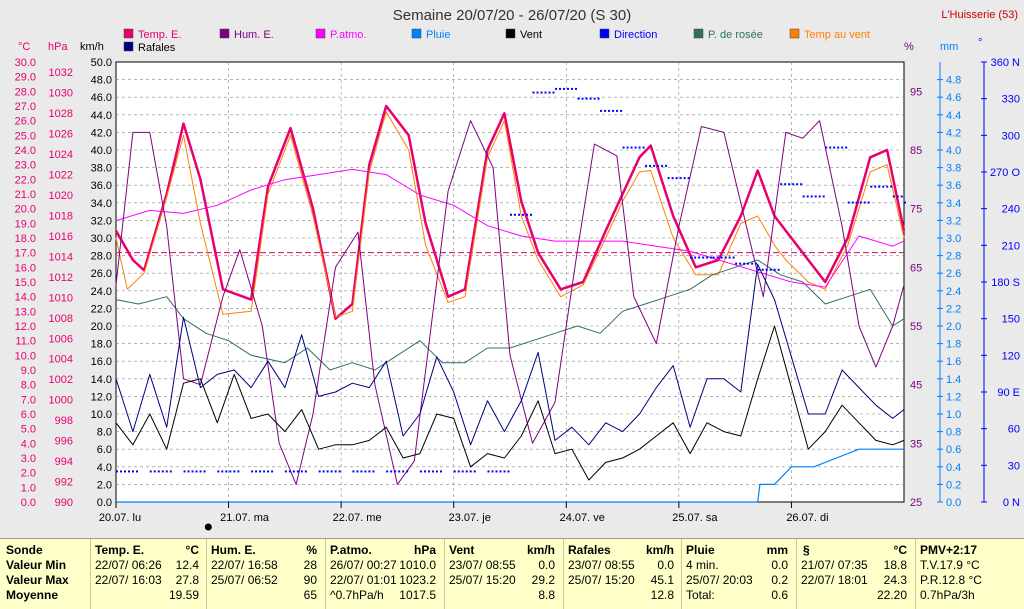 This screenshot has height=609, width=1024. What do you see at coordinates (953, 257) in the screenshot?
I see `rain-tick-label: 2.8` at bounding box center [953, 257].